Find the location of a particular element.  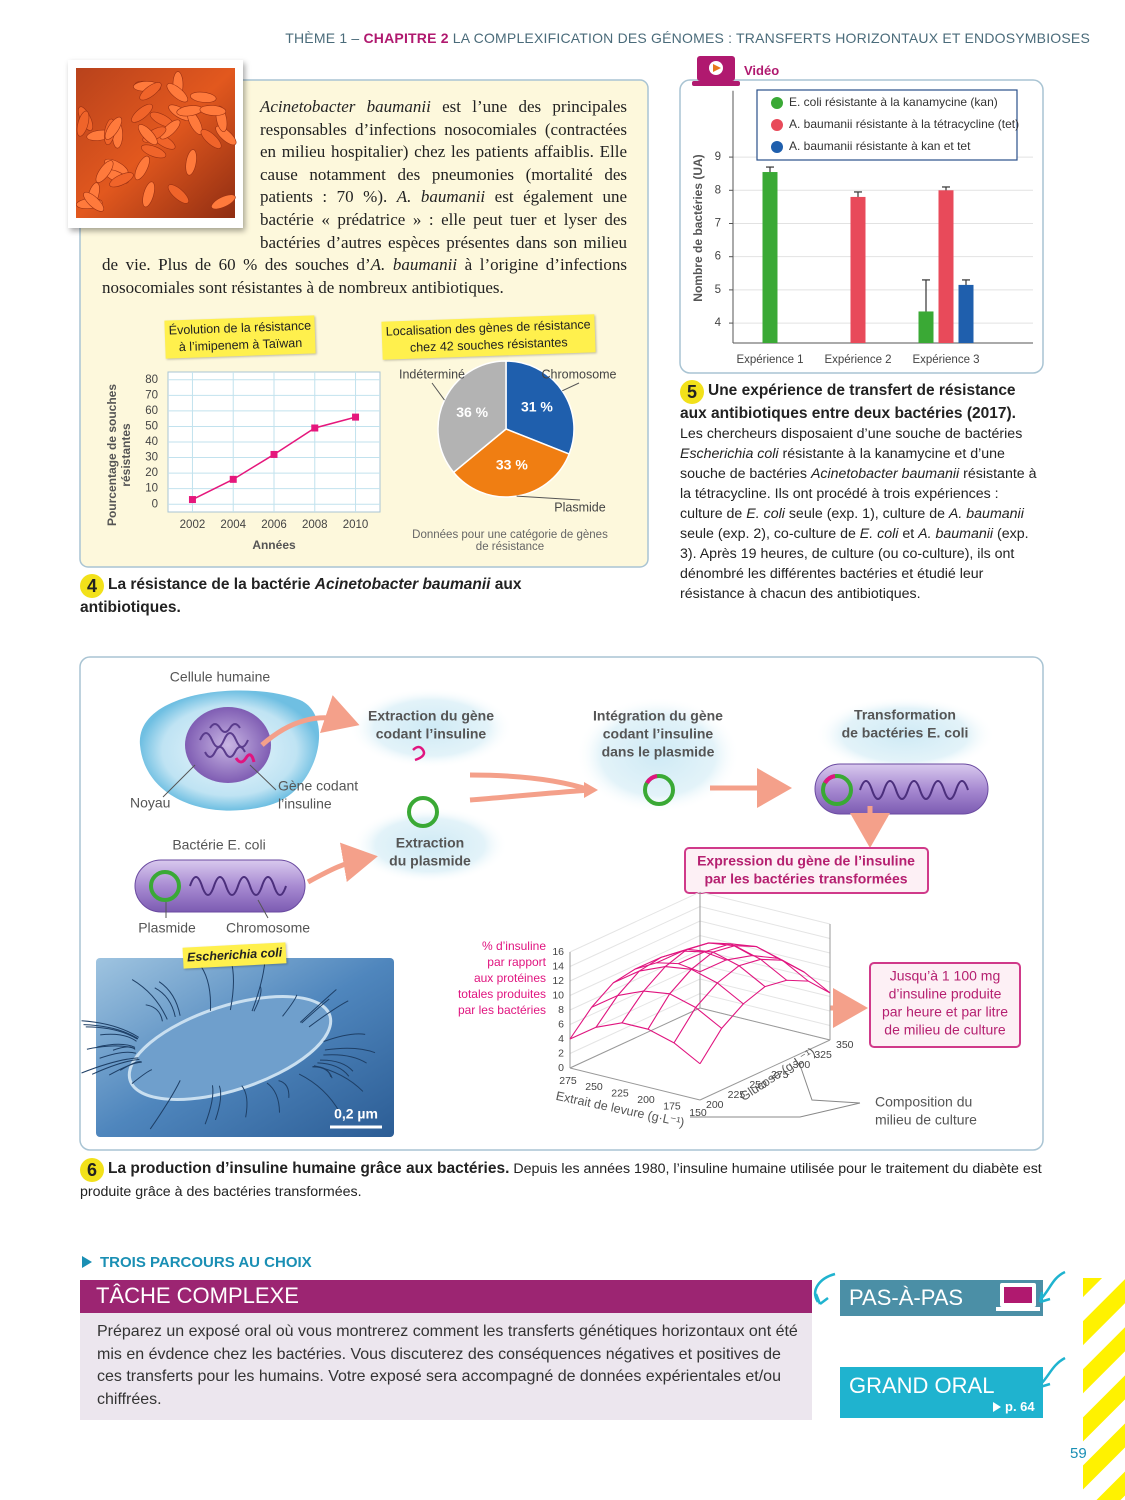

x-tick-label: 150 is located at coordinates (698, 1113).